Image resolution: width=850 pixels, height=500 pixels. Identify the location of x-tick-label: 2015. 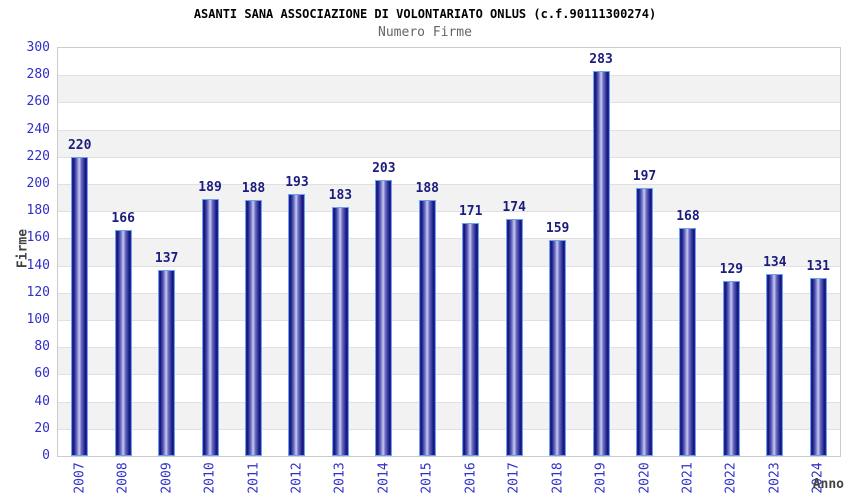
(427, 478).